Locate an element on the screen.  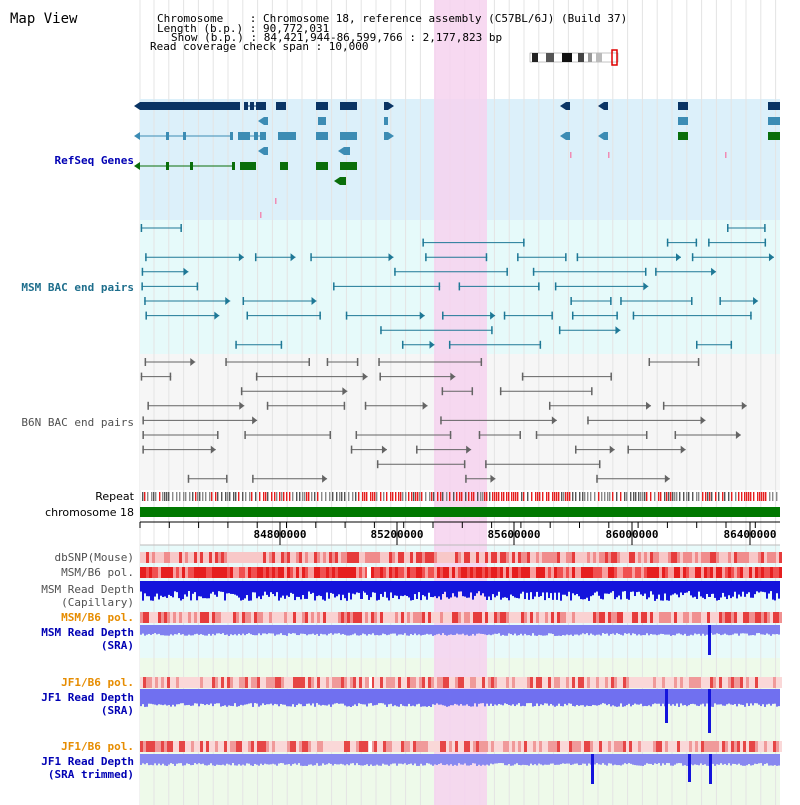
b6n-bac-track-label: B6N BAC end pairs is located at coordinates (77, 422).